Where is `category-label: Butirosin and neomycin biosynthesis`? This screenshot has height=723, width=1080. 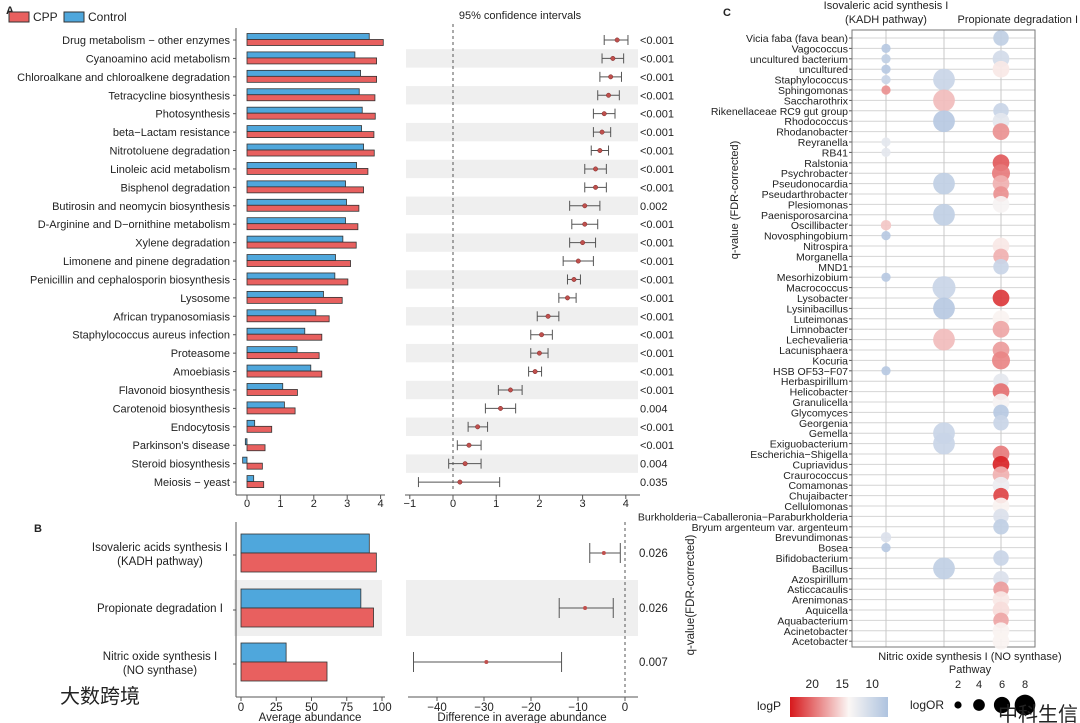
category-label: Butirosin and neomycin biosynthesis is located at coordinates (141, 207).